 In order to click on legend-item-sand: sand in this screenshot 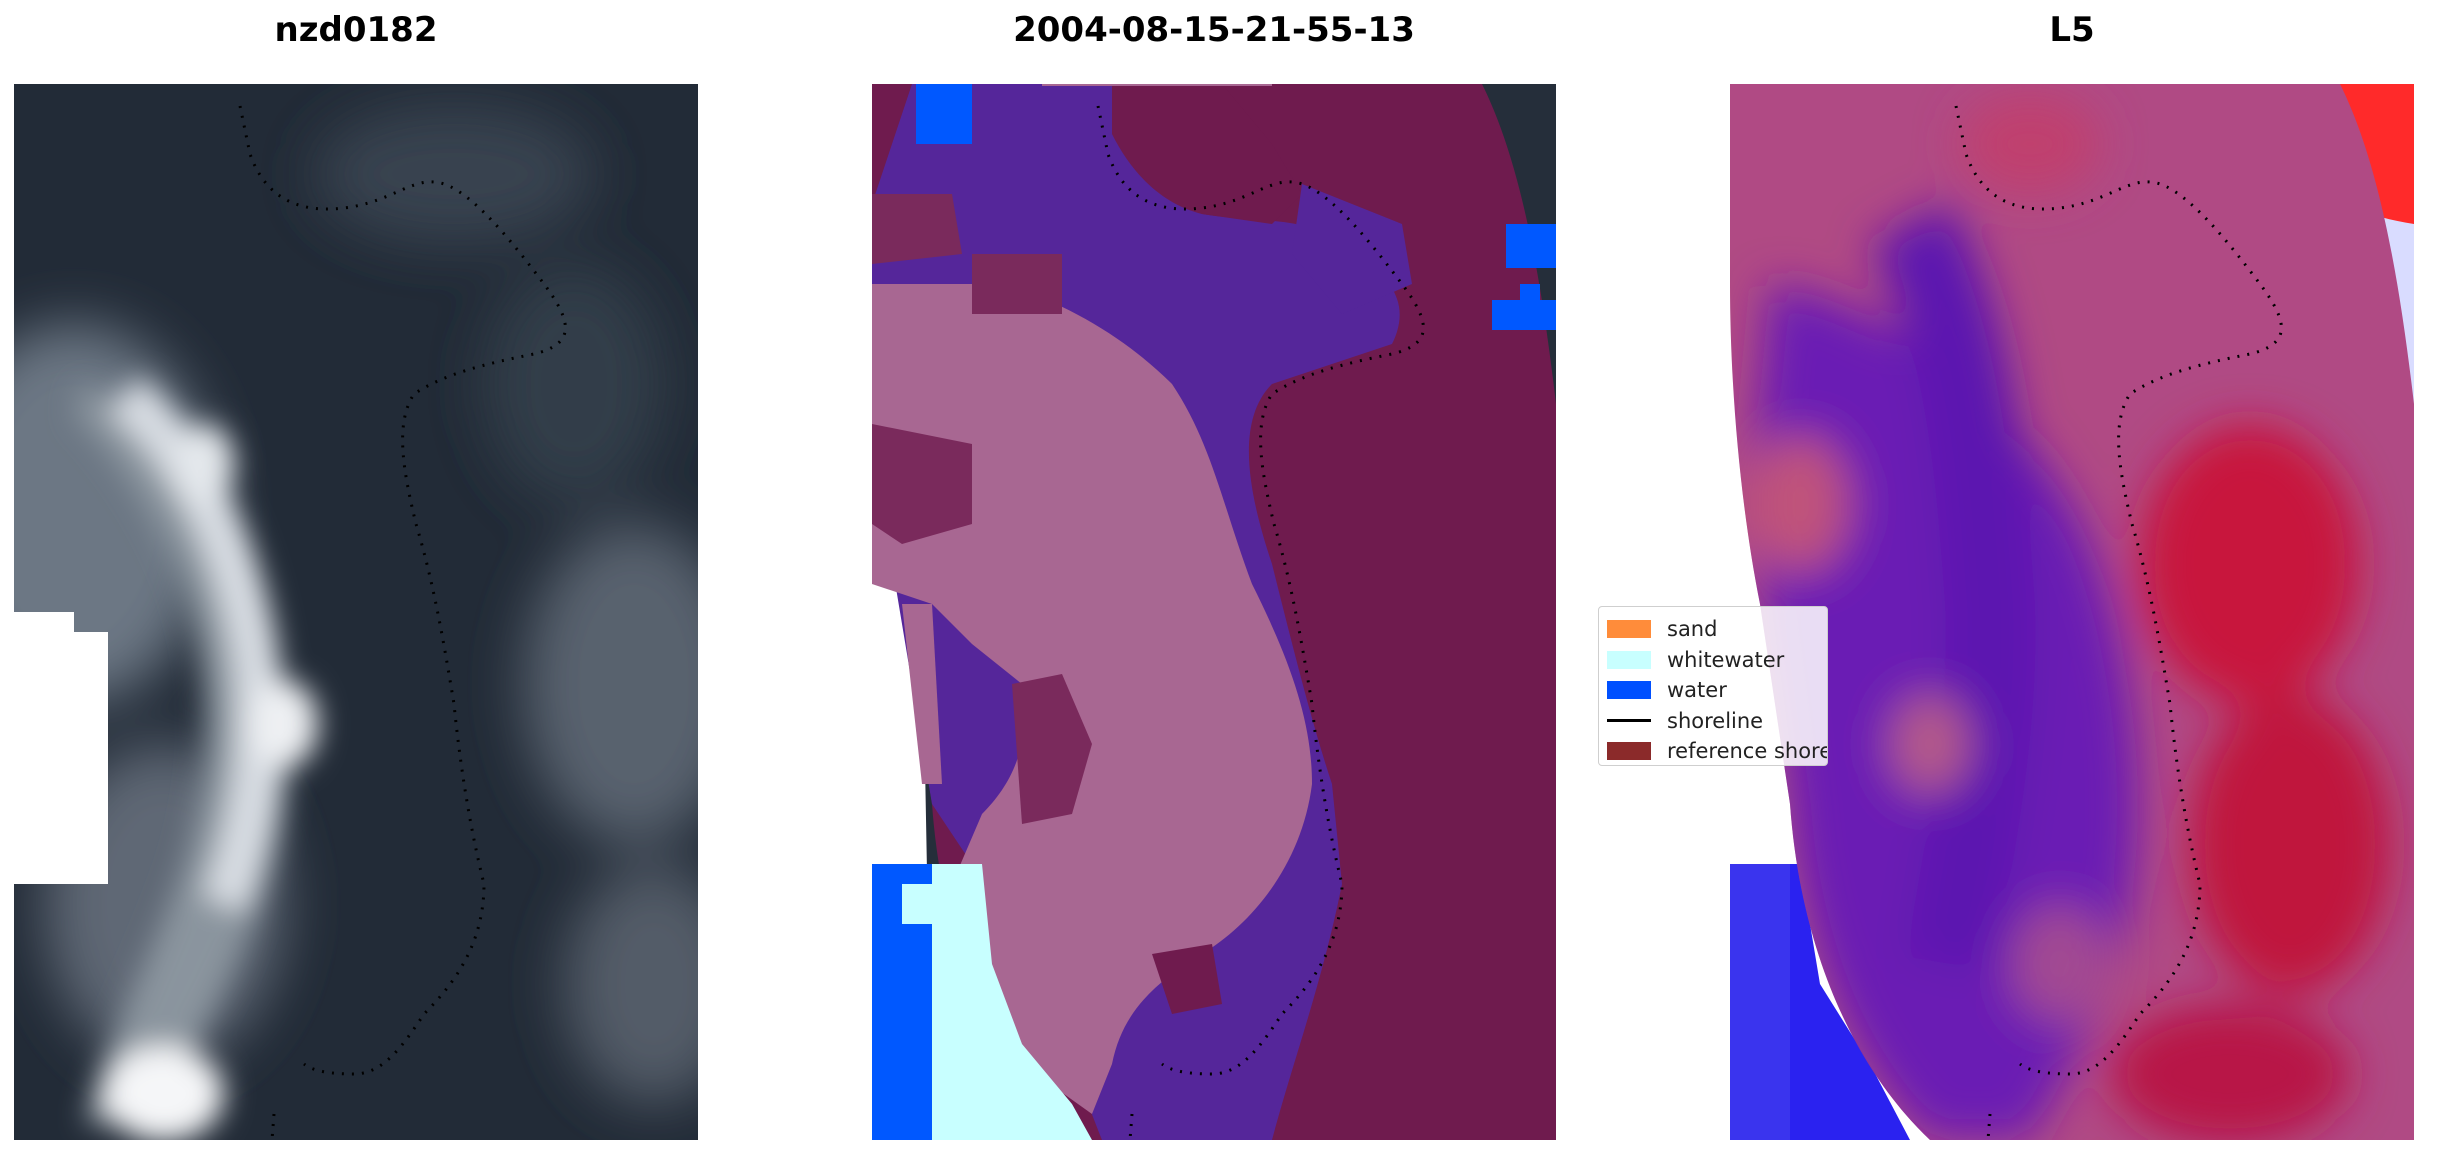, I will do `click(1717, 629)`.